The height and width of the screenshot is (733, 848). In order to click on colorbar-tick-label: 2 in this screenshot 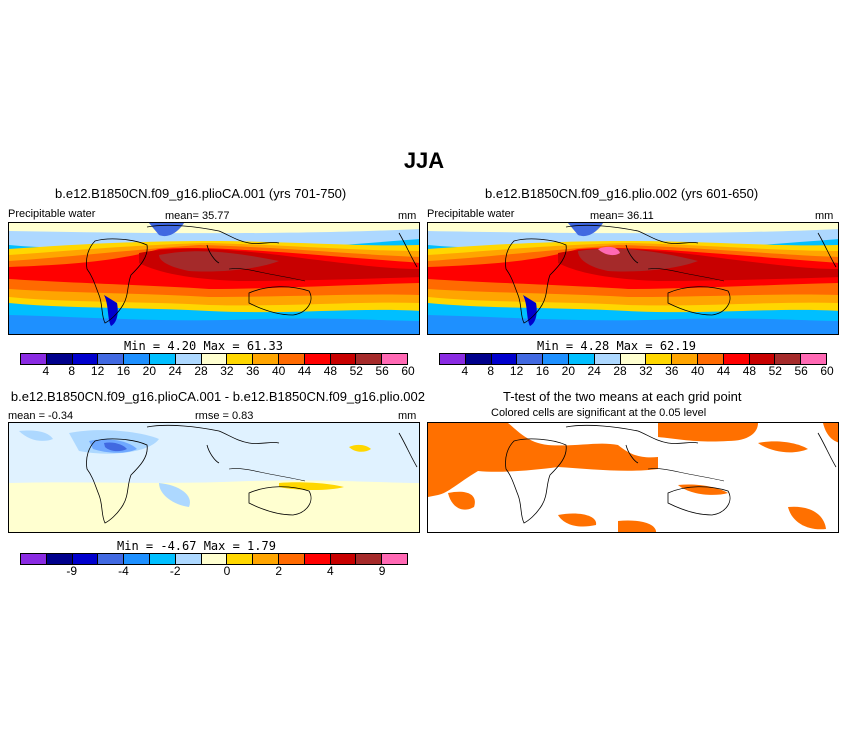, I will do `click(278, 571)`.